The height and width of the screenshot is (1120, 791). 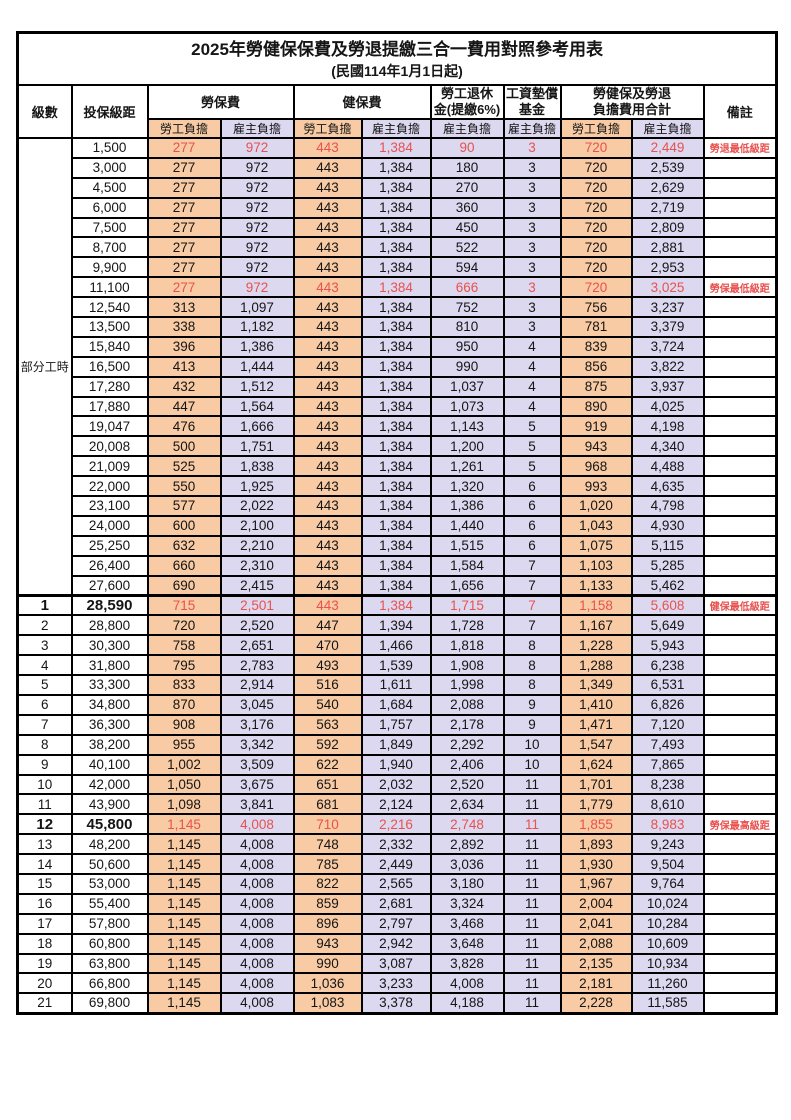 I want to click on pension-employer-cell: 1,908, so click(x=467, y=665).